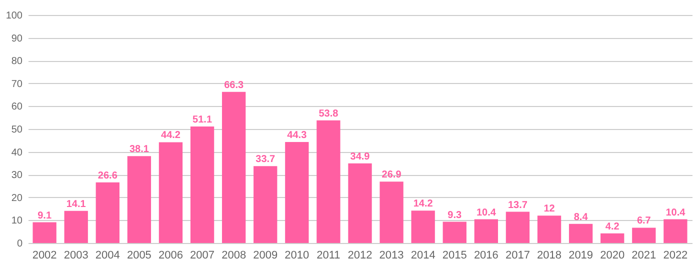 This screenshot has width=700, height=265. I want to click on x-tick-label: 2008, so click(234, 256).